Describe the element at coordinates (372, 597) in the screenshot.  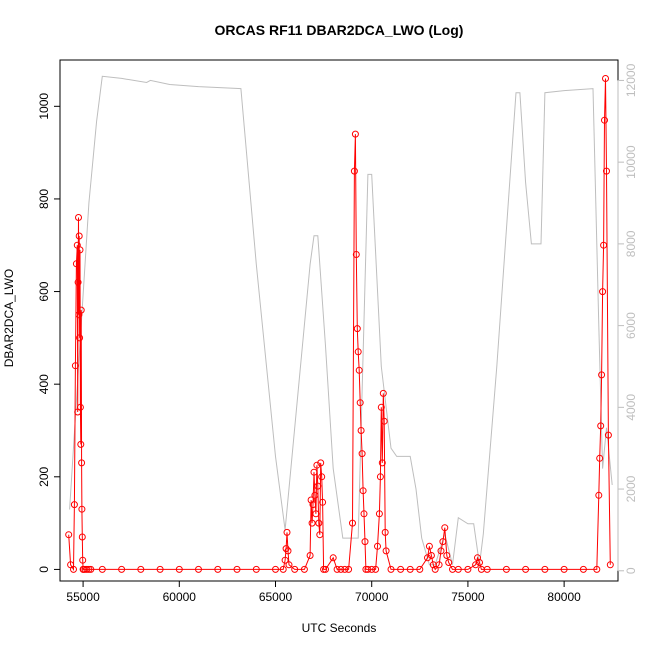
I see `x-tick-label: 70000` at that location.